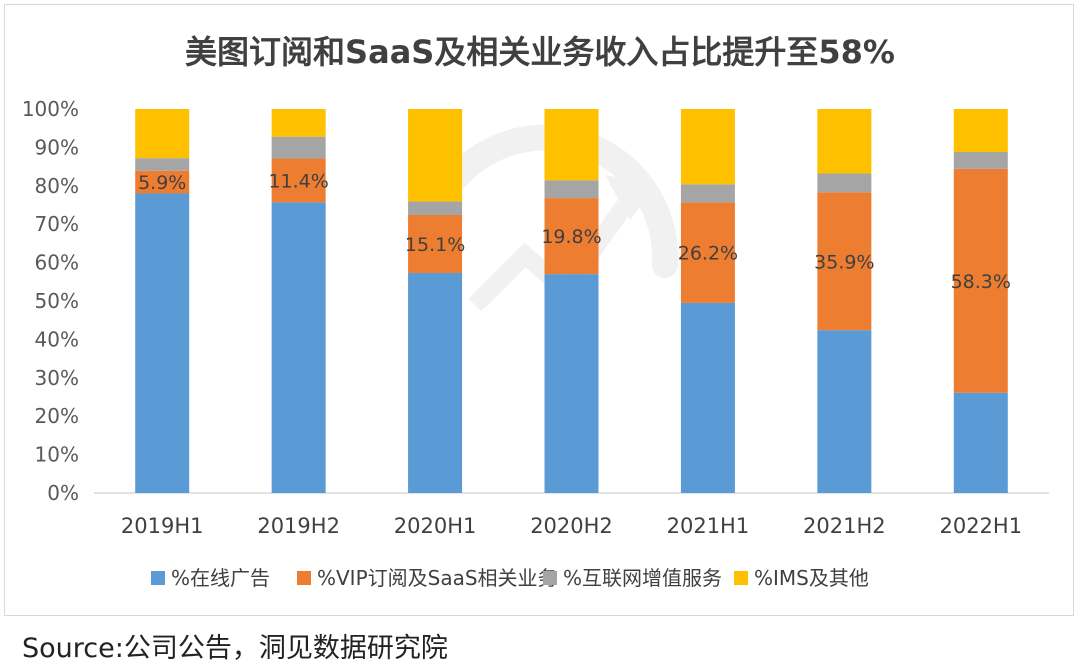  What do you see at coordinates (435, 526) in the screenshot?
I see `x-tick-label: 2020H1` at bounding box center [435, 526].